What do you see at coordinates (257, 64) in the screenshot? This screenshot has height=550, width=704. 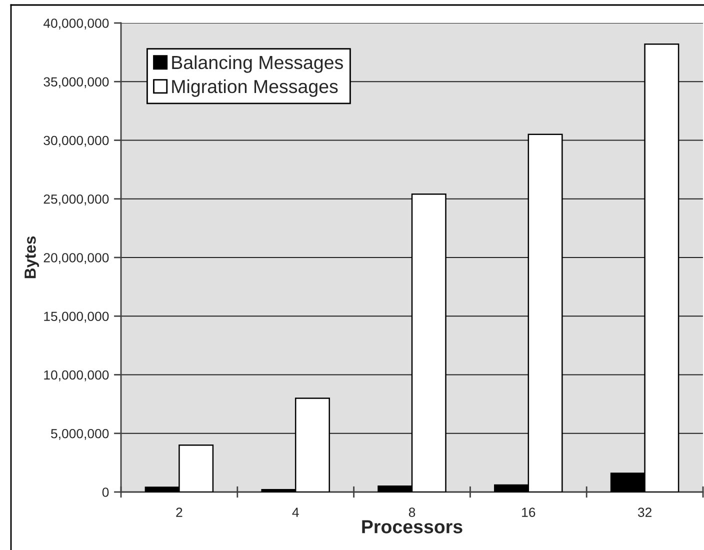 I see `legend-label: Balancing Messages` at bounding box center [257, 64].